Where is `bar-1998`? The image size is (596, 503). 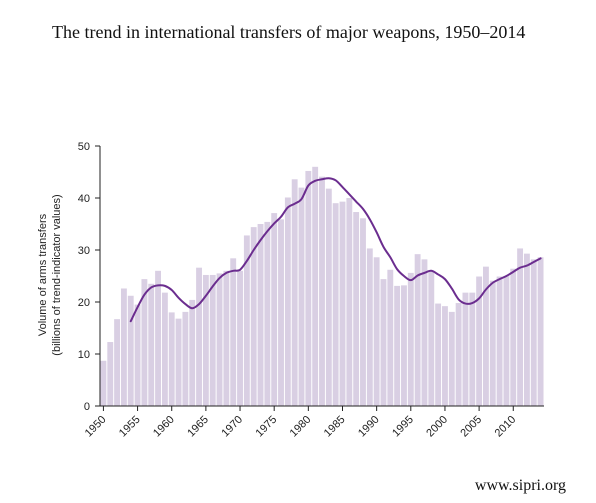
bar-1998 is located at coordinates (431, 338).